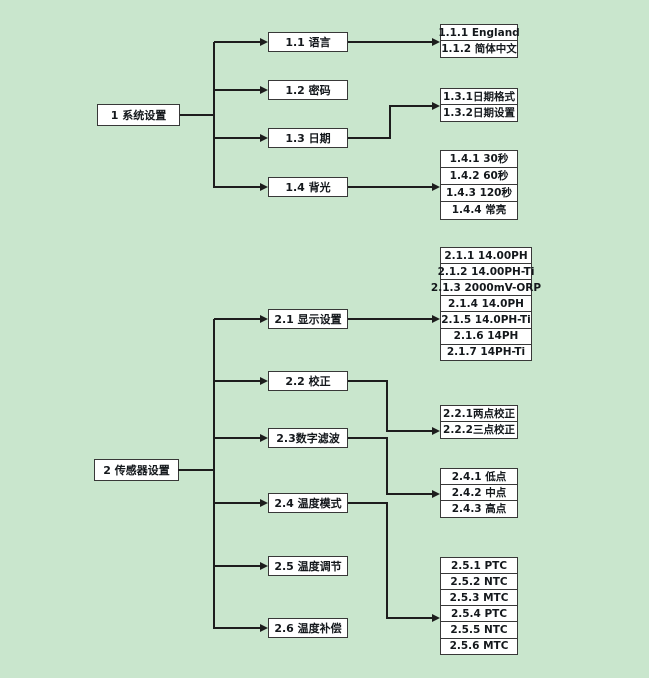 This screenshot has width=649, height=678. What do you see at coordinates (308, 438) in the screenshot?
I see `branch-node-digital-filter: 2.3数字滤波` at bounding box center [308, 438].